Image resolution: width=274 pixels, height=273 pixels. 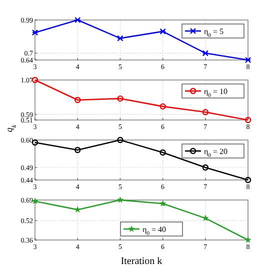 What do you see at coordinates (216, 153) in the screenshot?
I see `legend-label: η$_{0}$ = 20` at bounding box center [216, 153].